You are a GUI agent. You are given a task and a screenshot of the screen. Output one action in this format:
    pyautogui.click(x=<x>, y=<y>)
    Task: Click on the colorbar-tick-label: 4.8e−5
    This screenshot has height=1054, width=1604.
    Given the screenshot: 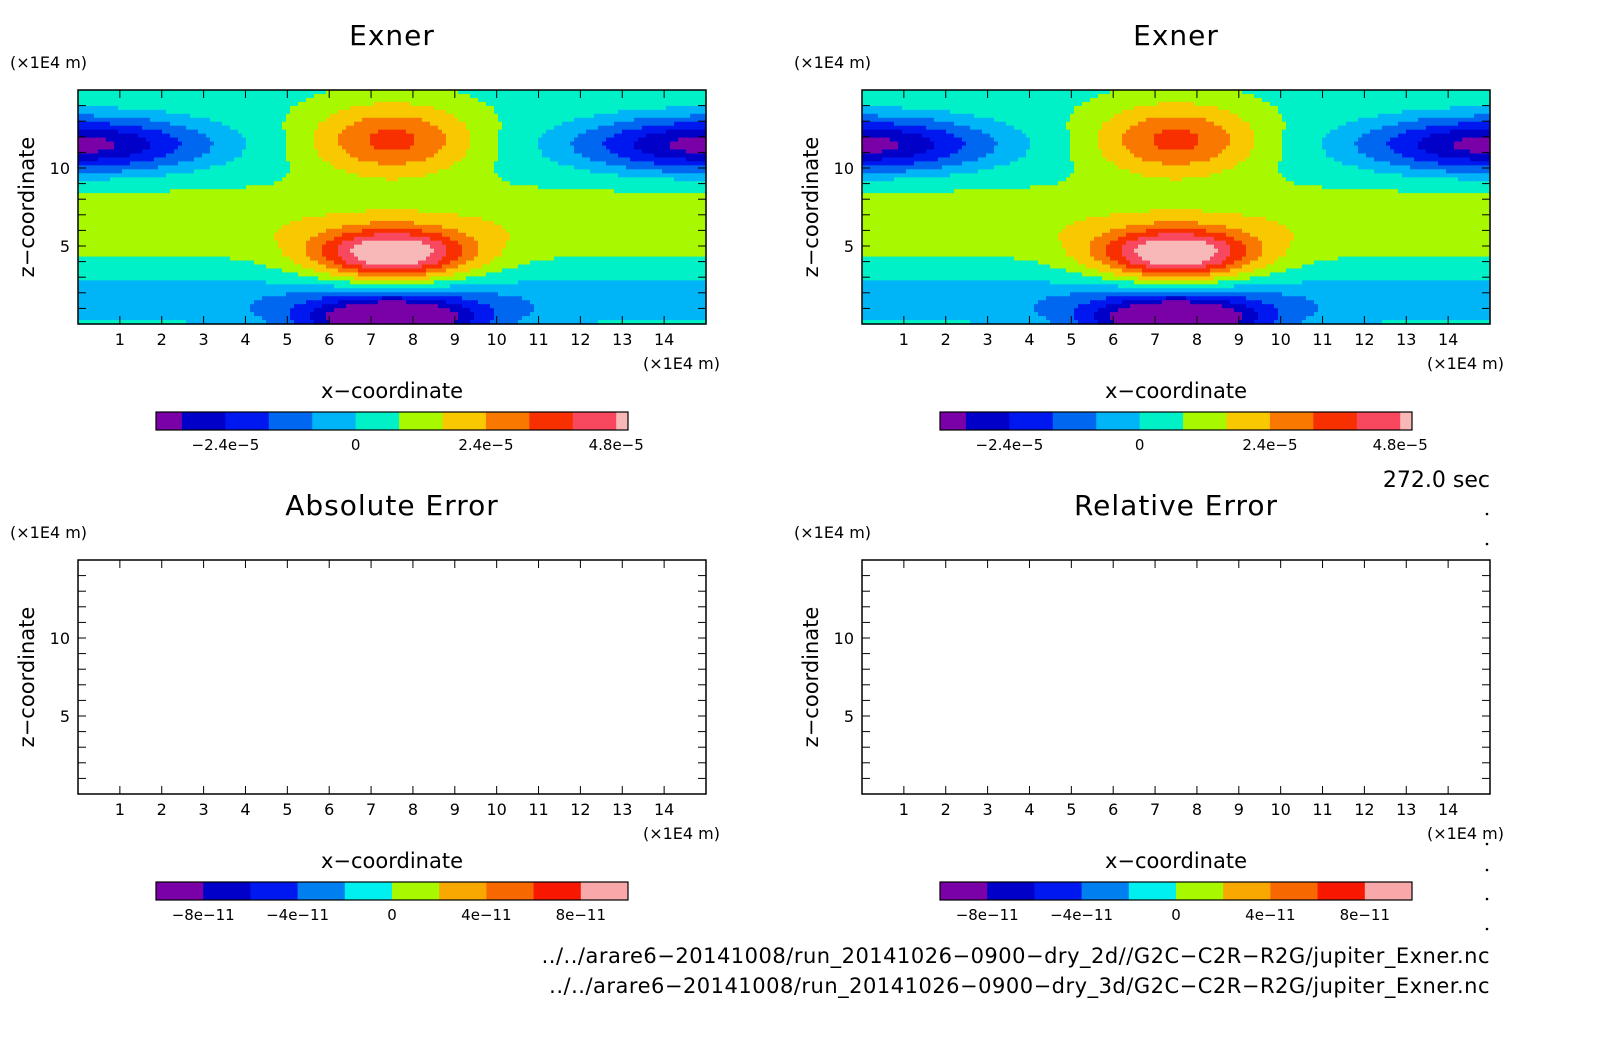 What is the action you would take?
    pyautogui.click(x=616, y=445)
    